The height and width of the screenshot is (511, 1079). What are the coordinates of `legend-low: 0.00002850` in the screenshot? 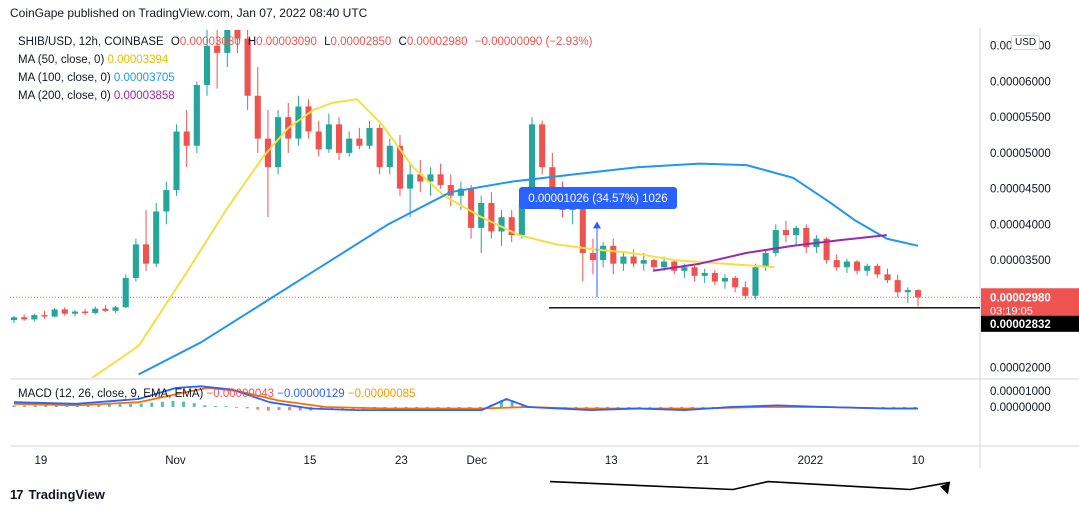 It's located at (361, 42).